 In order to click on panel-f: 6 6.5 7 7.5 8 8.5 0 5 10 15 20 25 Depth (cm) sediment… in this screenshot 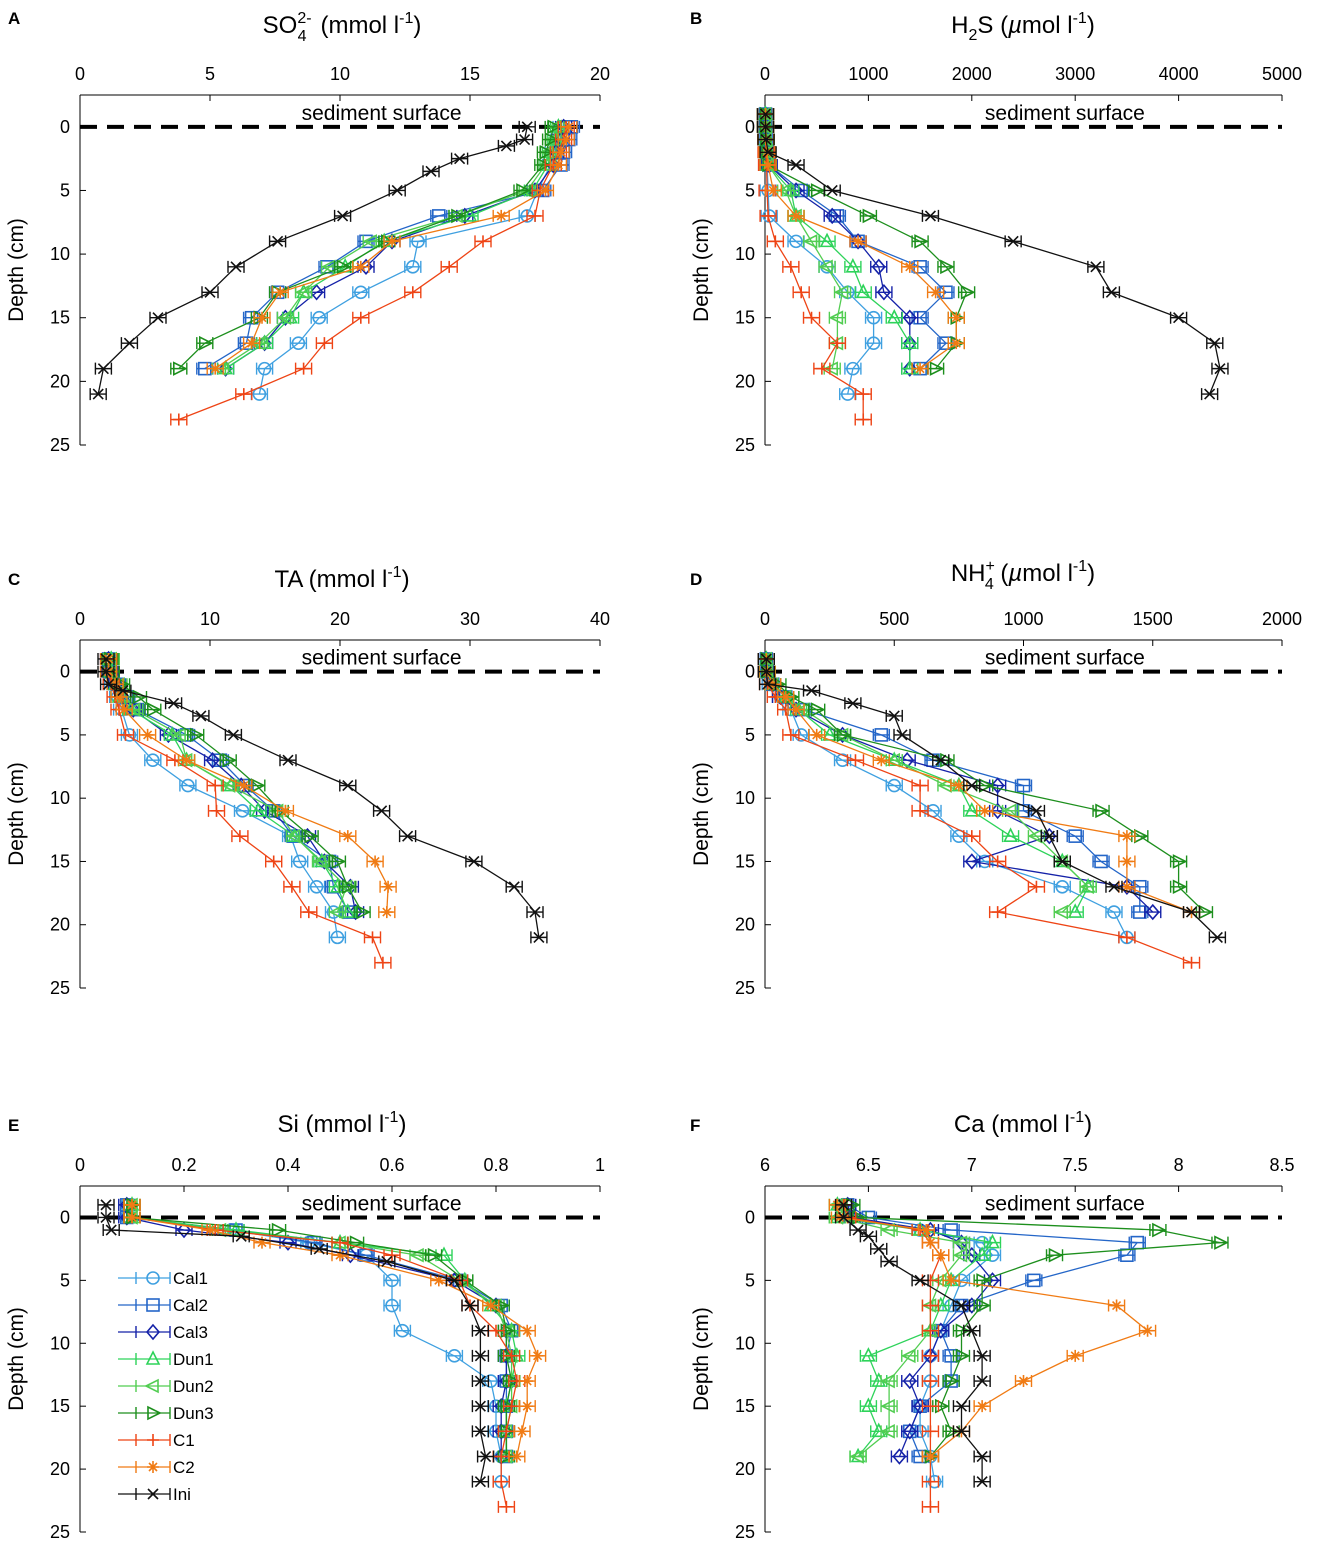, I will do `click(992, 1348)`.